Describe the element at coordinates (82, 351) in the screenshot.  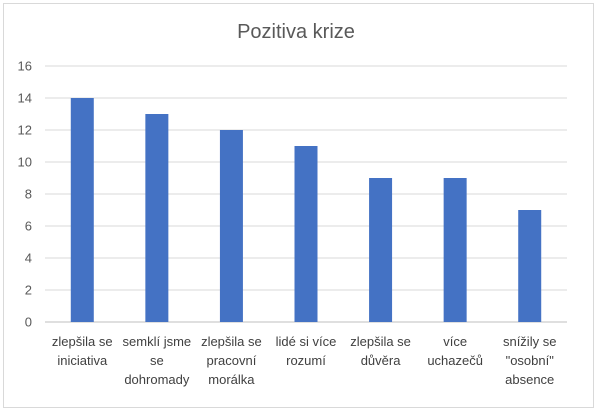
I see `x-category-label: zlepšila se iniciativa` at that location.